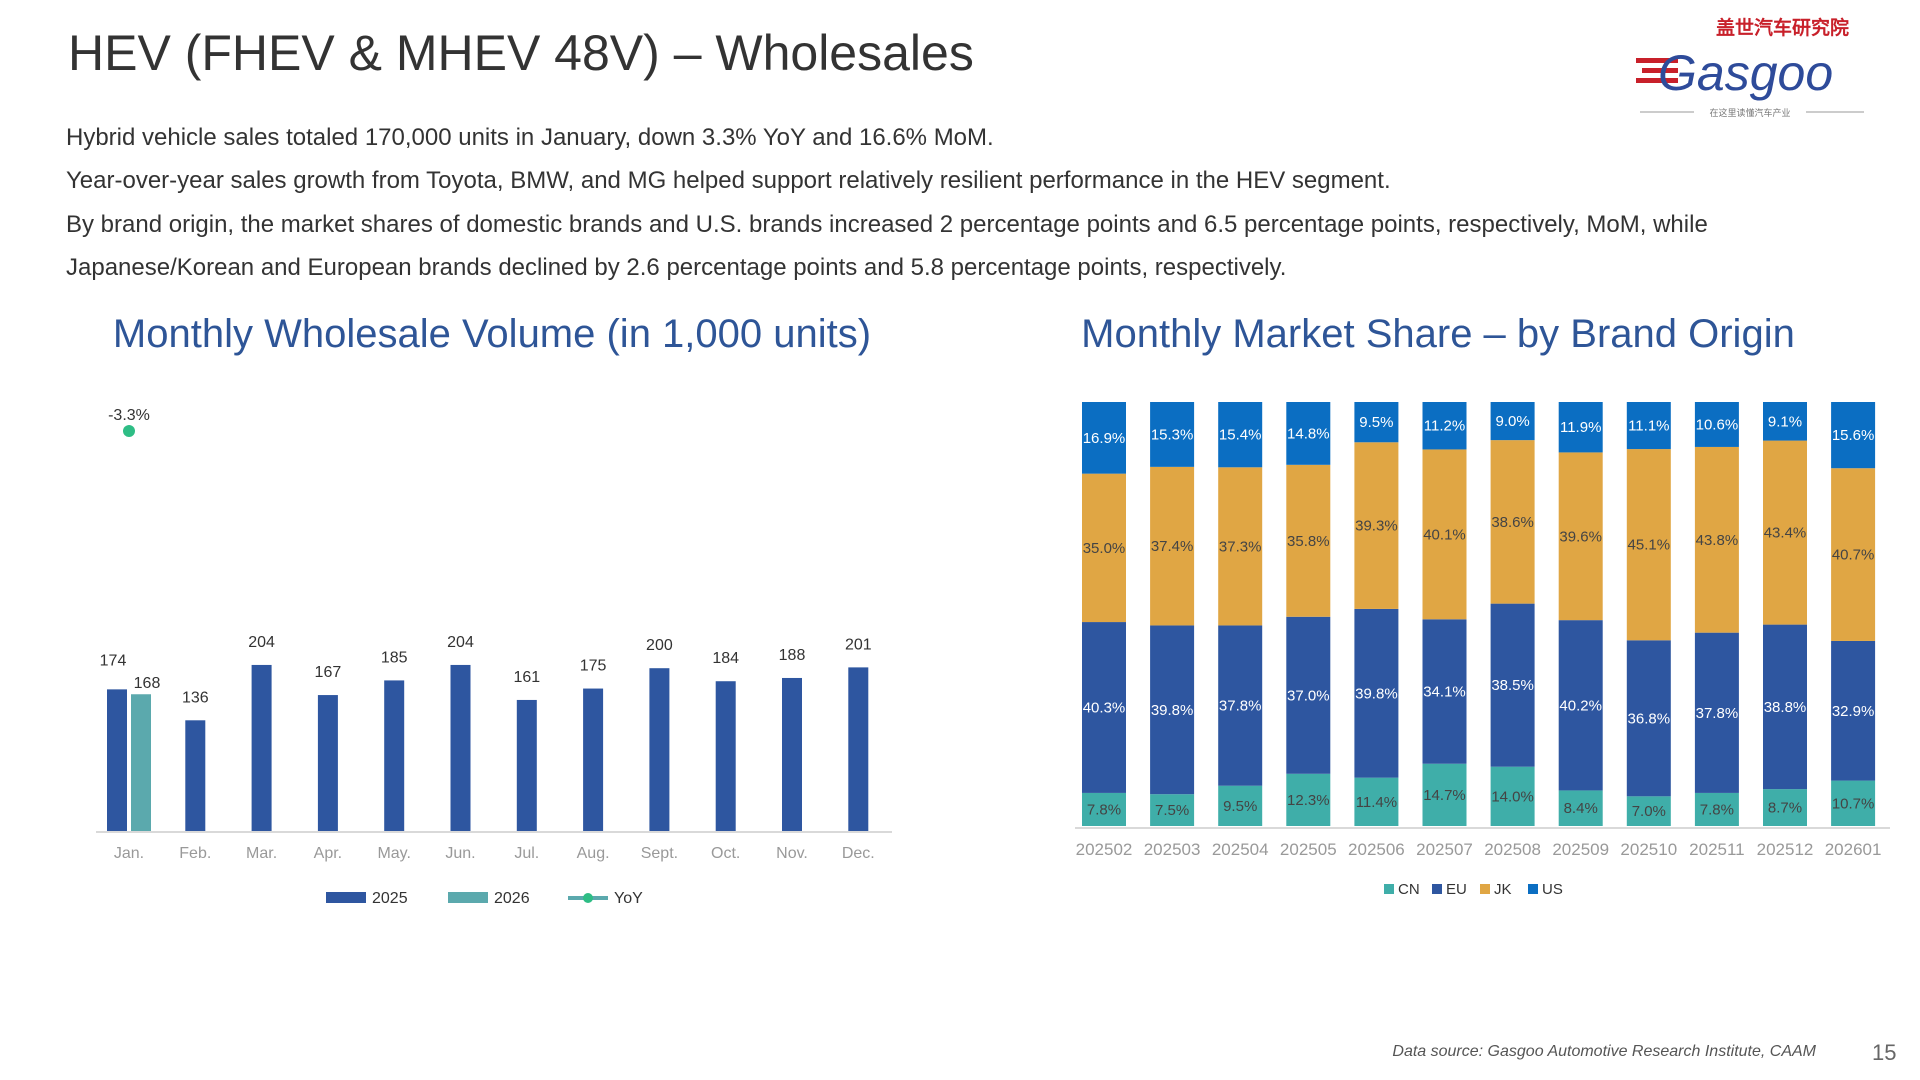  I want to click on x-tick-label: Oct., so click(725, 853).